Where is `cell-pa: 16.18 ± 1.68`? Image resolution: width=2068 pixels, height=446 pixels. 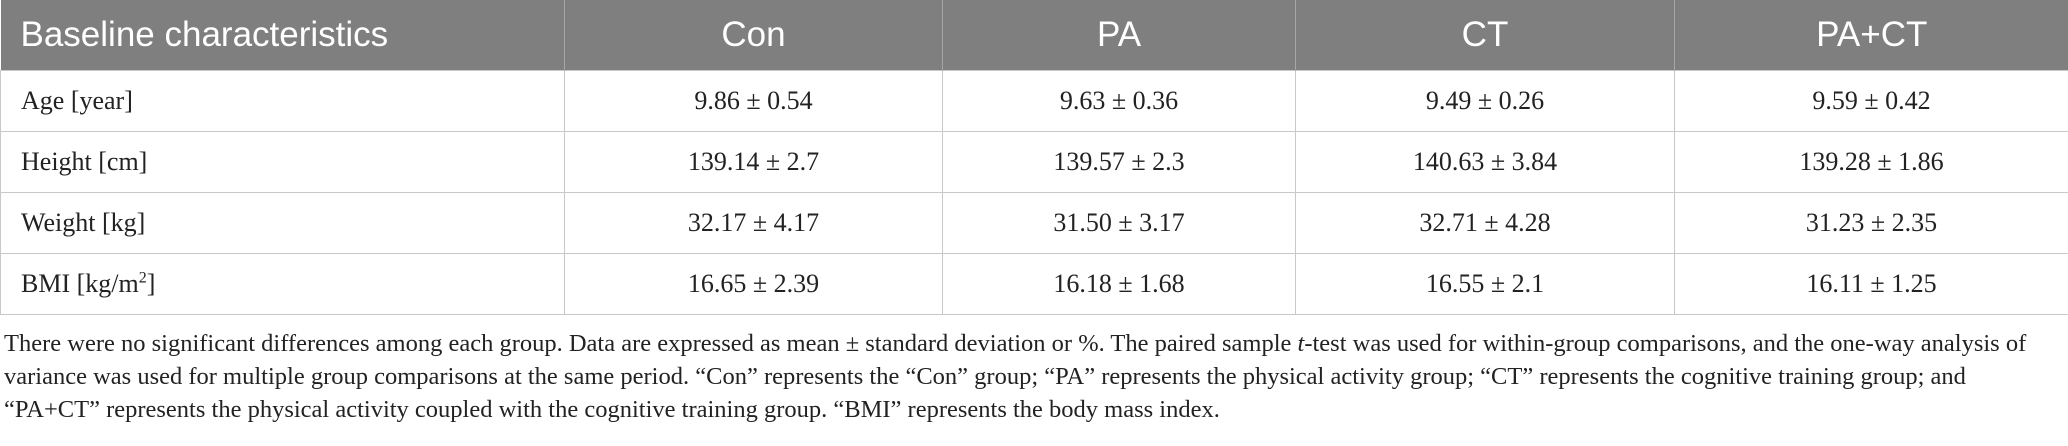
cell-pa: 16.18 ± 1.68 is located at coordinates (1119, 283).